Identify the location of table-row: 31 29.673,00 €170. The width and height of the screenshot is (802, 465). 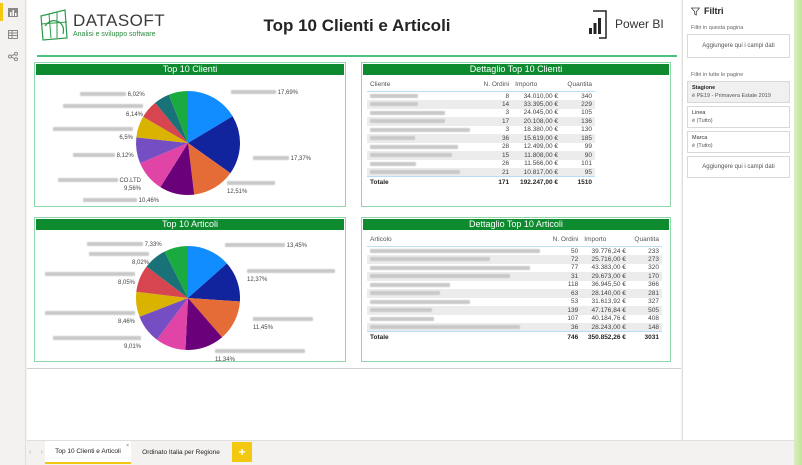
(514, 276).